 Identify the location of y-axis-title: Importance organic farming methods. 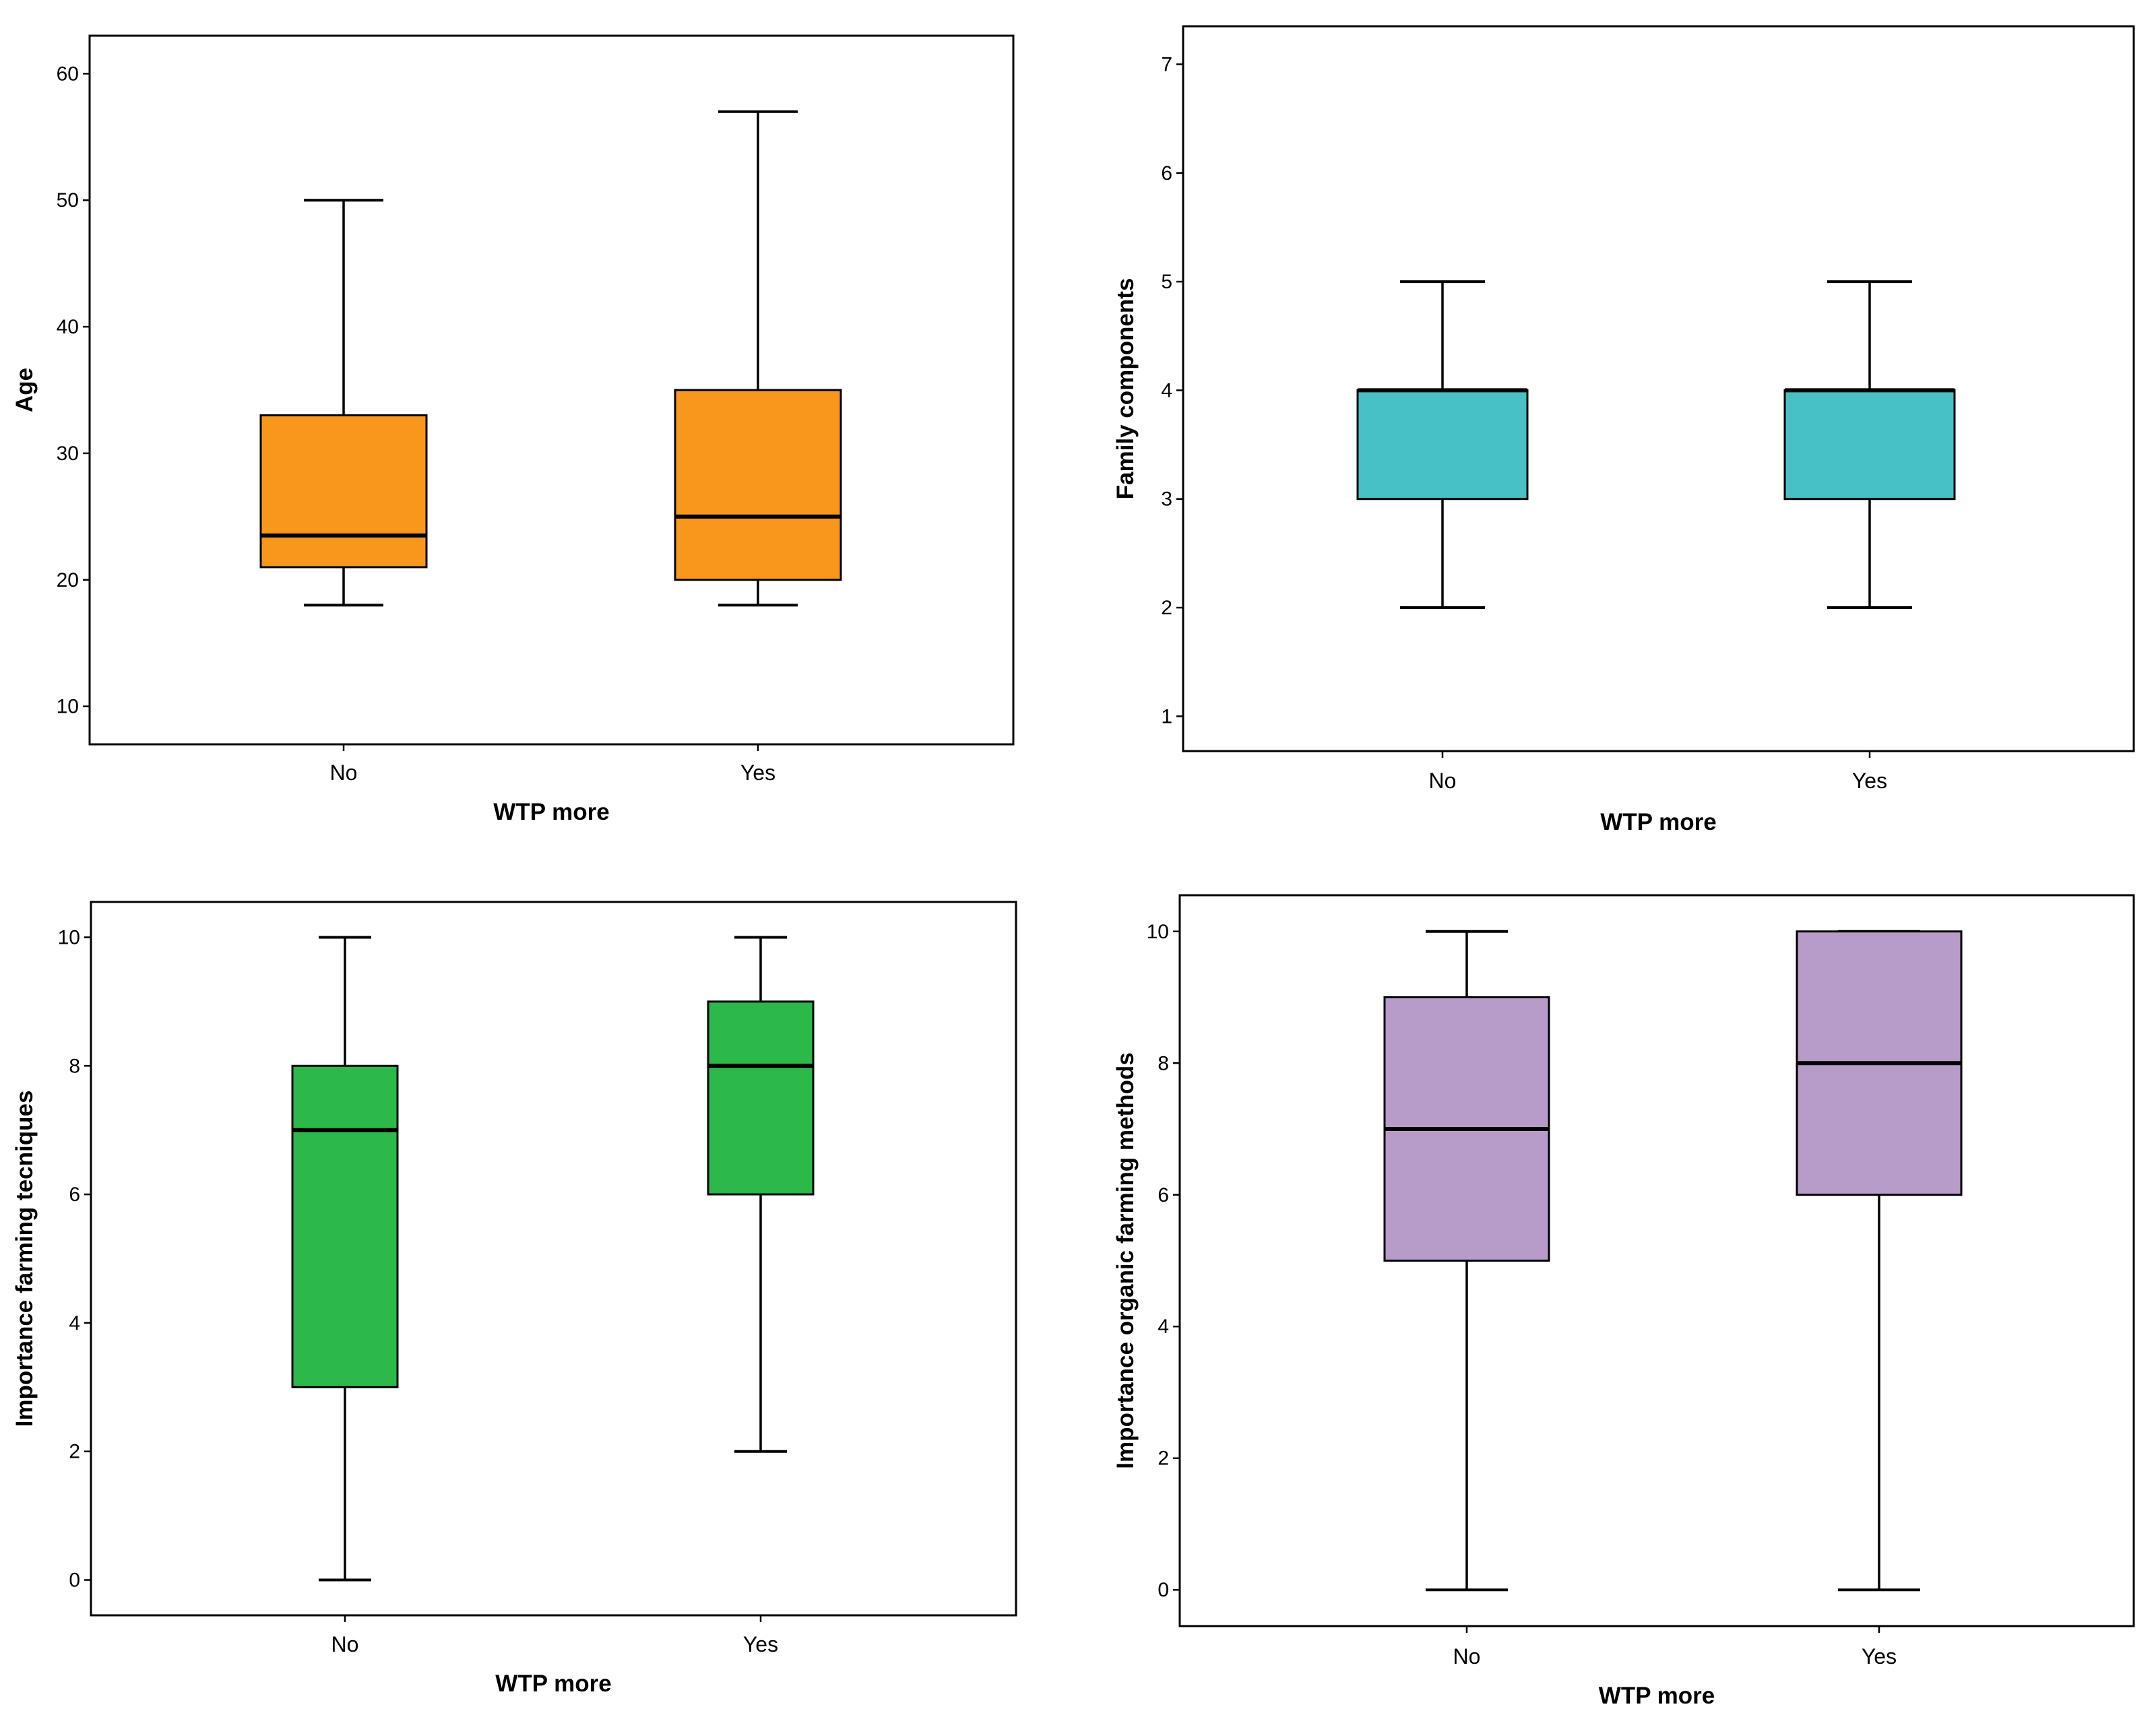
(1125, 1260).